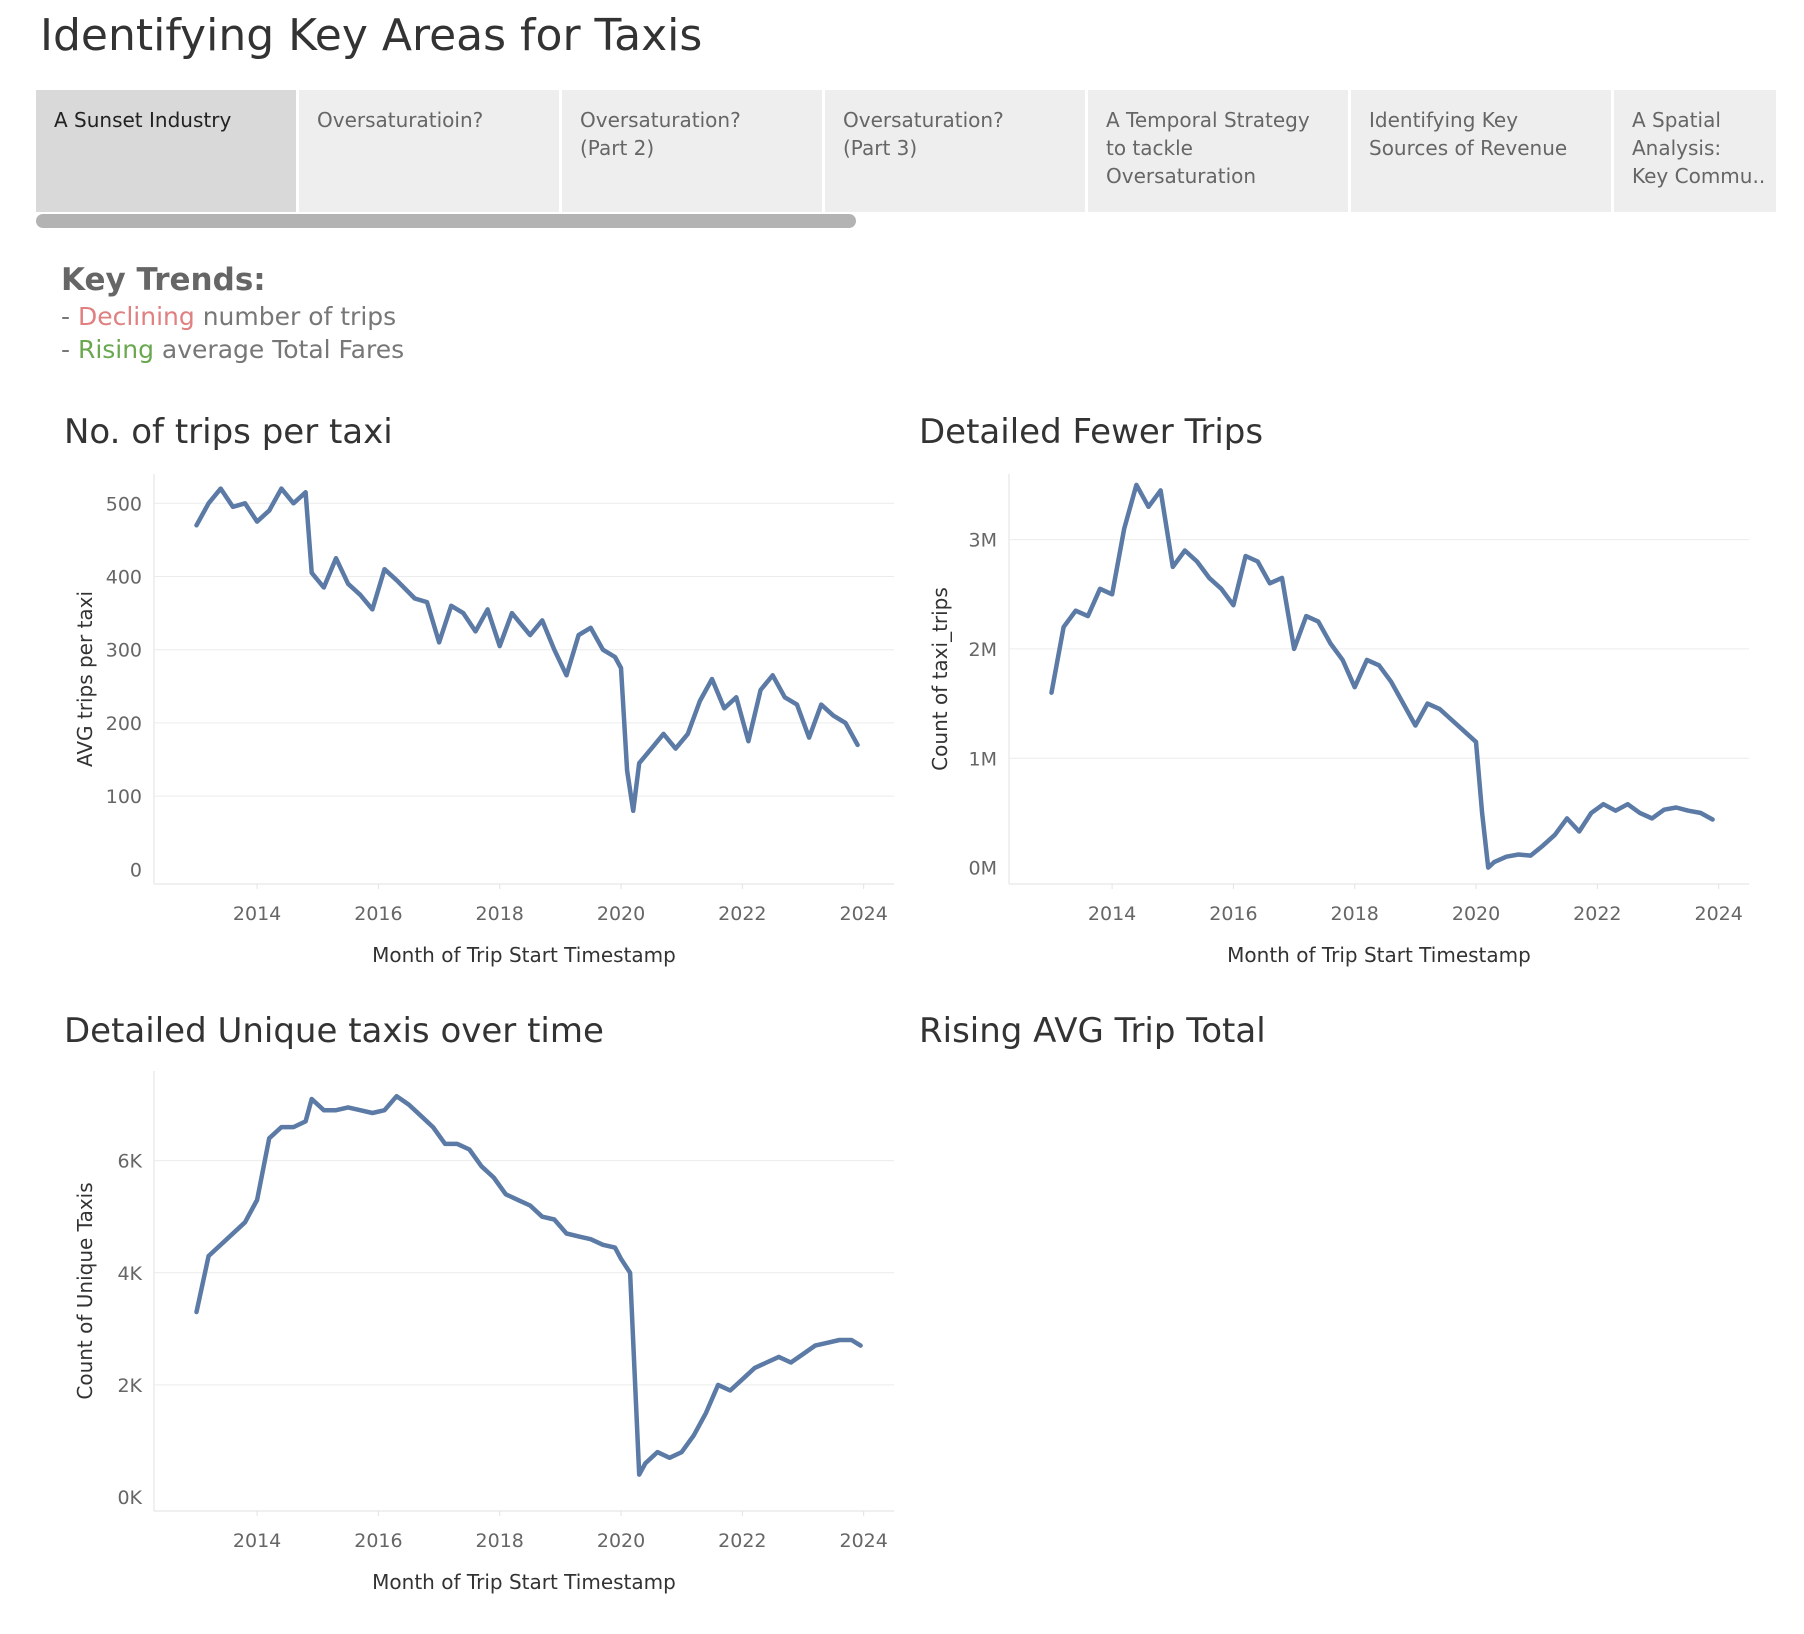 The width and height of the screenshot is (1804, 1634). I want to click on y-tick-label: 6K, so click(129, 1162).